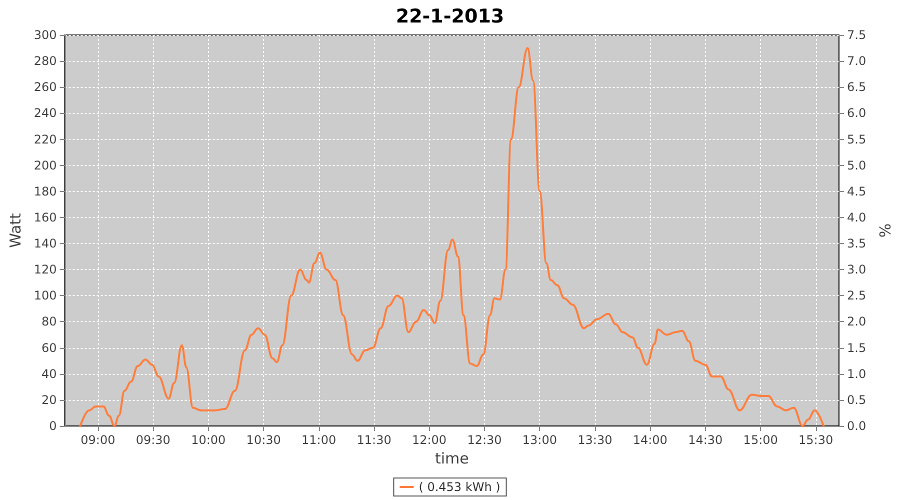 The width and height of the screenshot is (900, 500). Describe the element at coordinates (45, 295) in the screenshot. I see `y-tick-label: 100` at that location.